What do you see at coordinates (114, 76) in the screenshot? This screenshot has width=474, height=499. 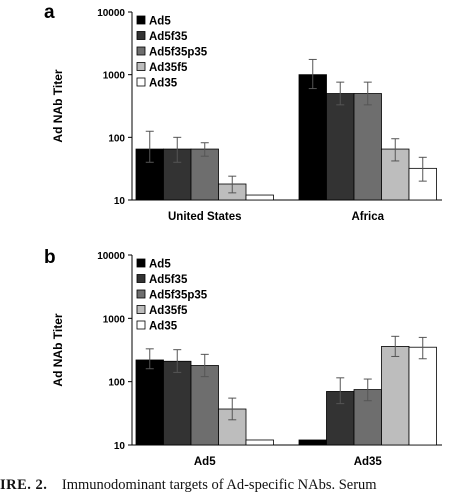 I see `panel-a-y-tick-label: 1000` at bounding box center [114, 76].